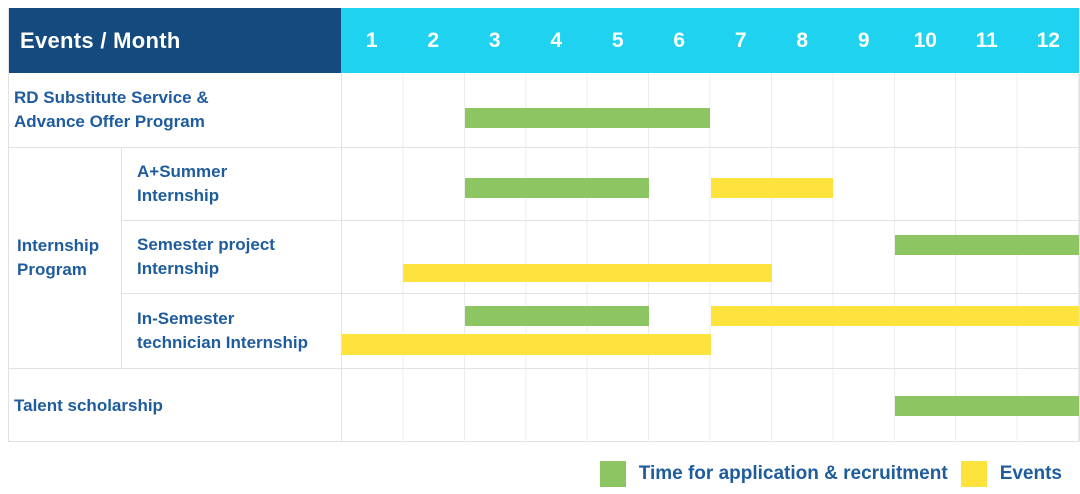 This screenshot has height=494, width=1080. What do you see at coordinates (925, 40) in the screenshot?
I see `month-header-cell: 10` at bounding box center [925, 40].